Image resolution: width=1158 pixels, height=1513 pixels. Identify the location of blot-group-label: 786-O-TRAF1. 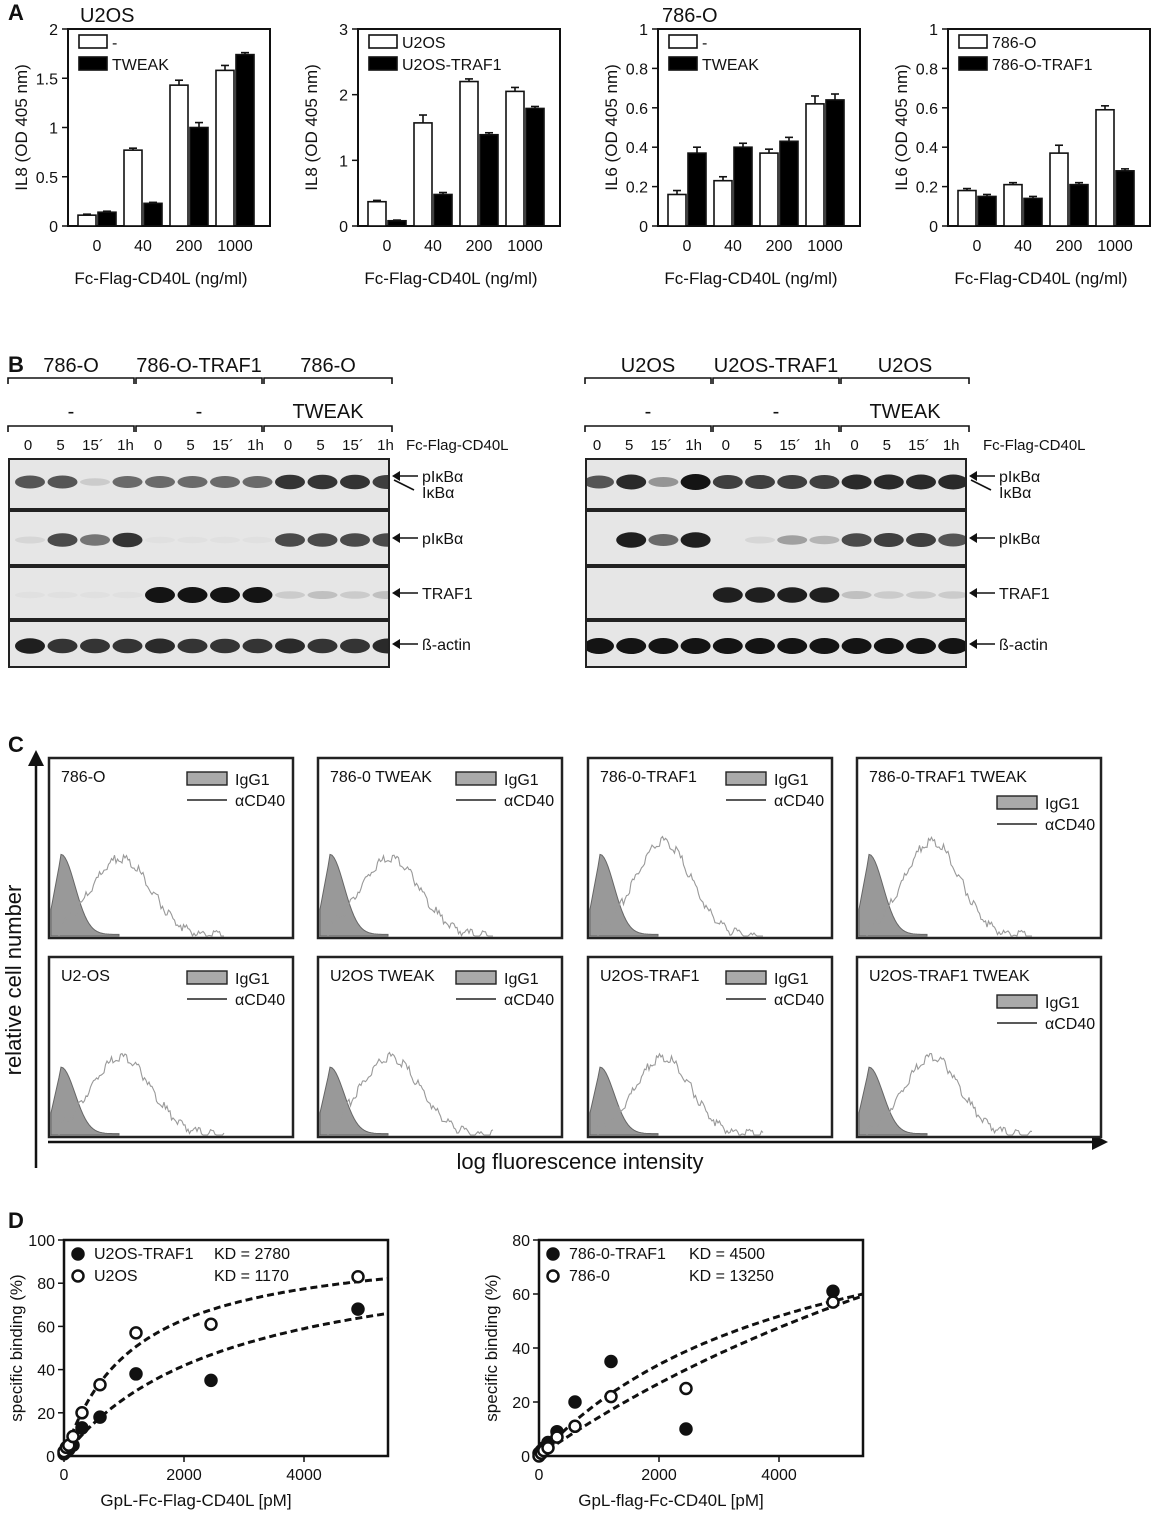
(199, 366).